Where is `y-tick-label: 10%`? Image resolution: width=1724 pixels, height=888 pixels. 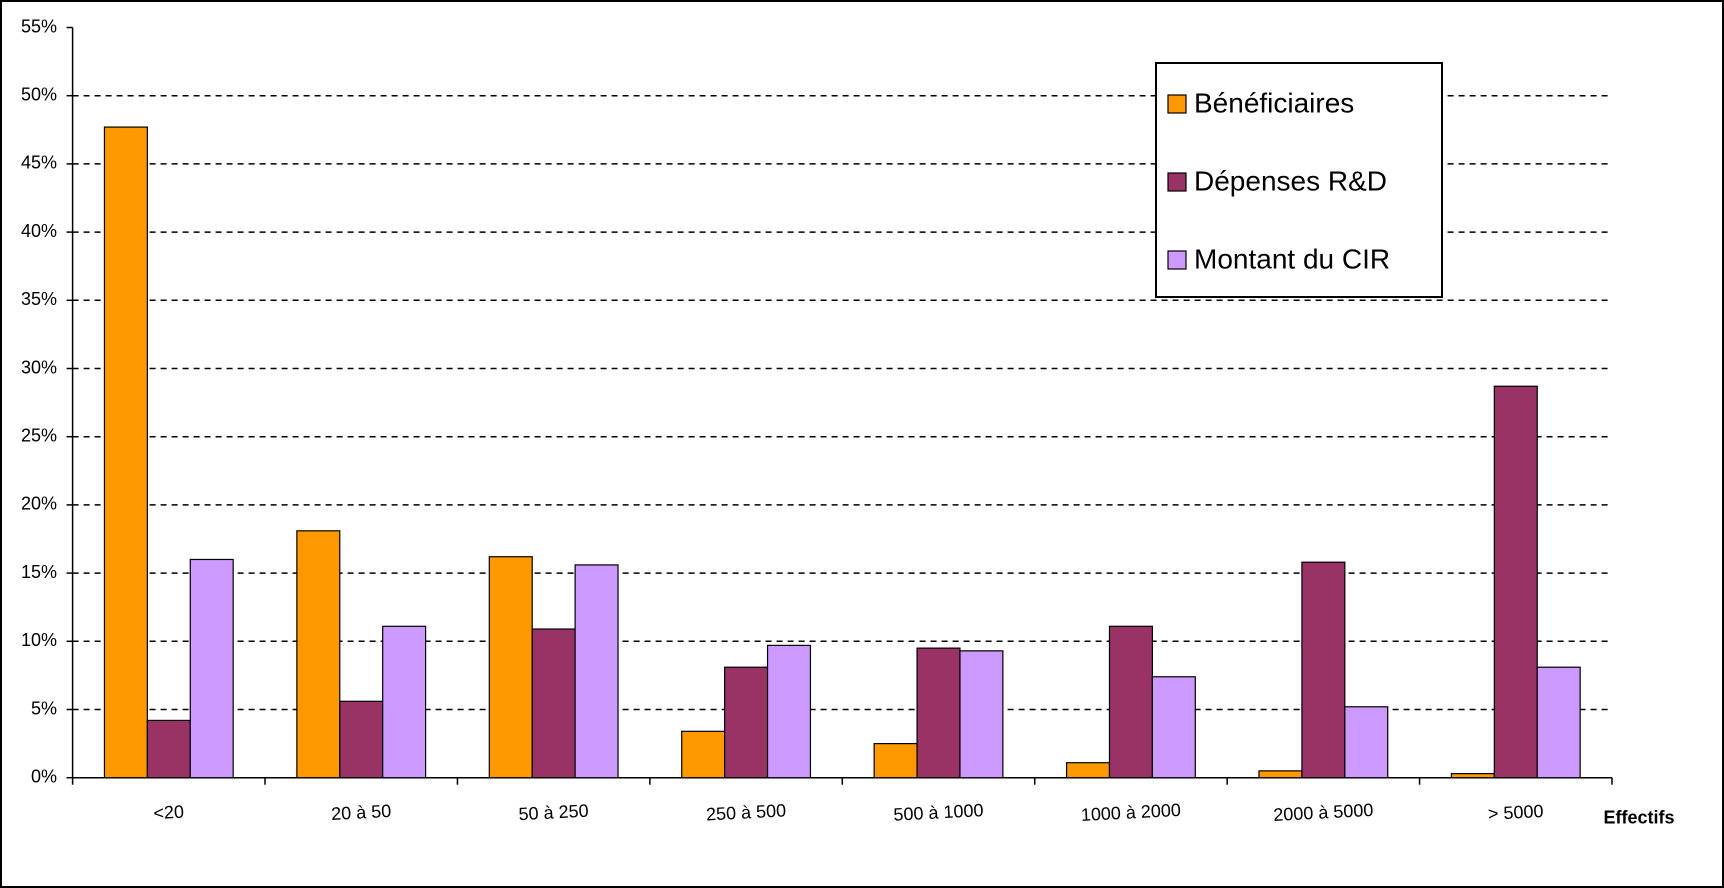
y-tick-label: 10% is located at coordinates (39, 640).